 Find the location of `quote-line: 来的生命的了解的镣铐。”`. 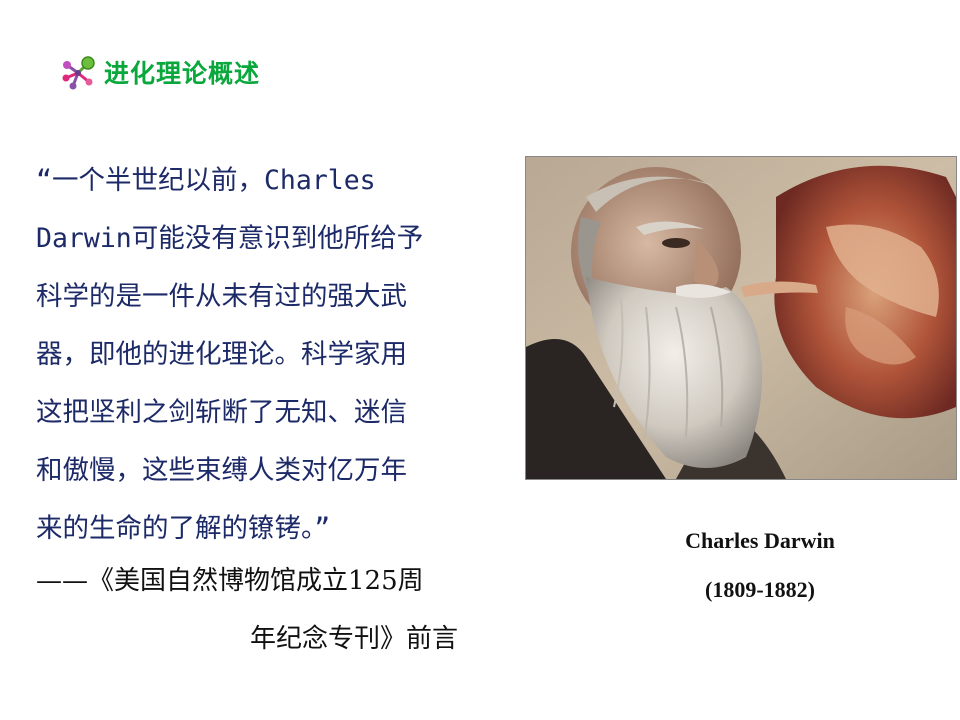

quote-line: 来的生命的了解的镣铐。” is located at coordinates (183, 528).